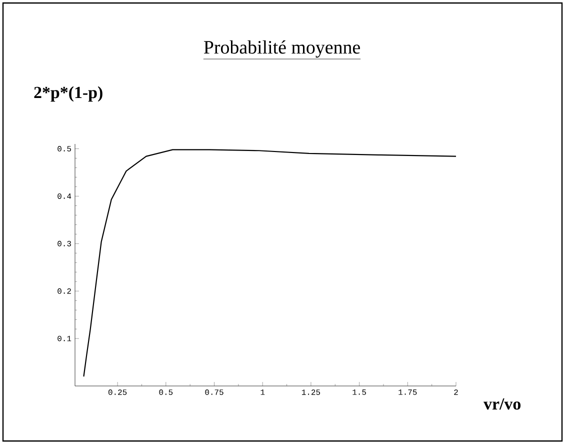 This screenshot has height=444, width=565. I want to click on x-axis-title: vr/vo, so click(502, 404).